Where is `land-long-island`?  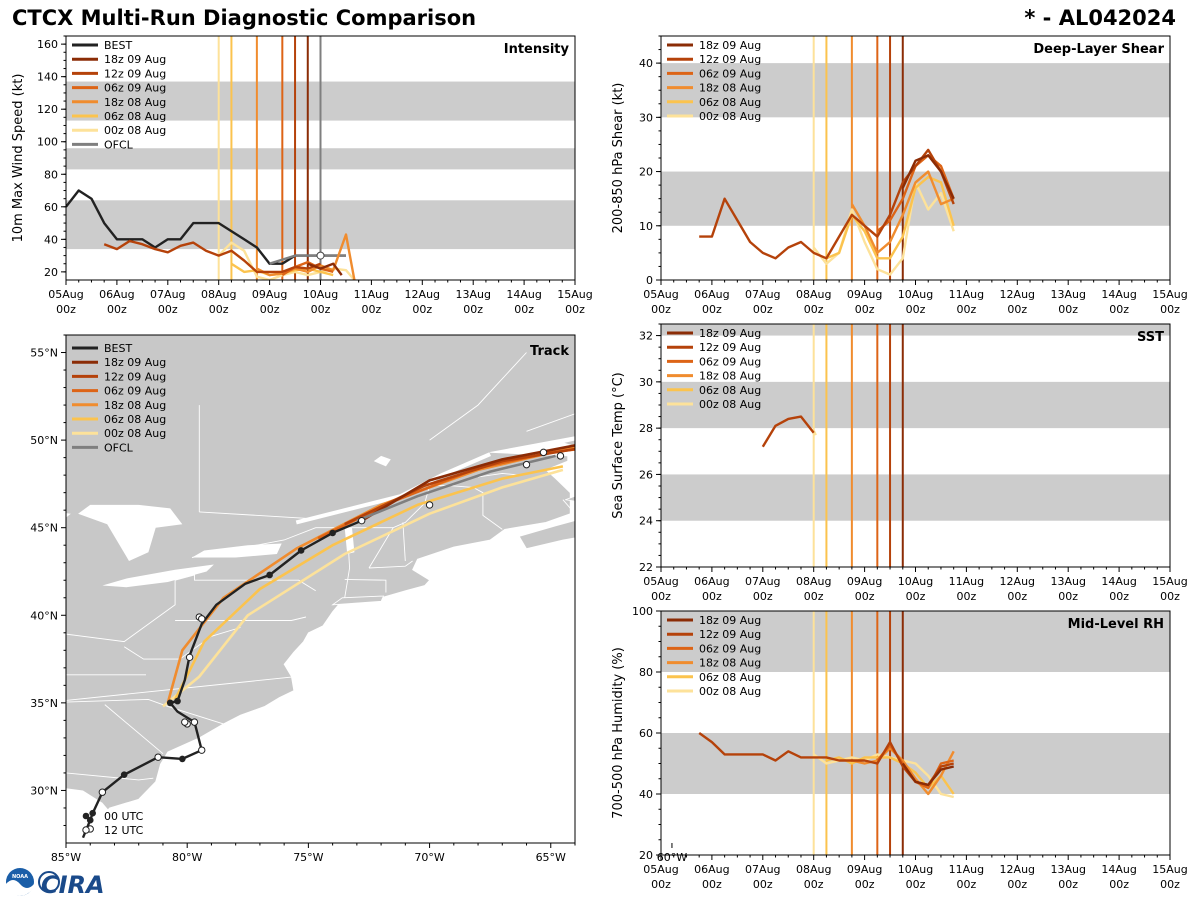
land-long-island is located at coordinates (358, 600).